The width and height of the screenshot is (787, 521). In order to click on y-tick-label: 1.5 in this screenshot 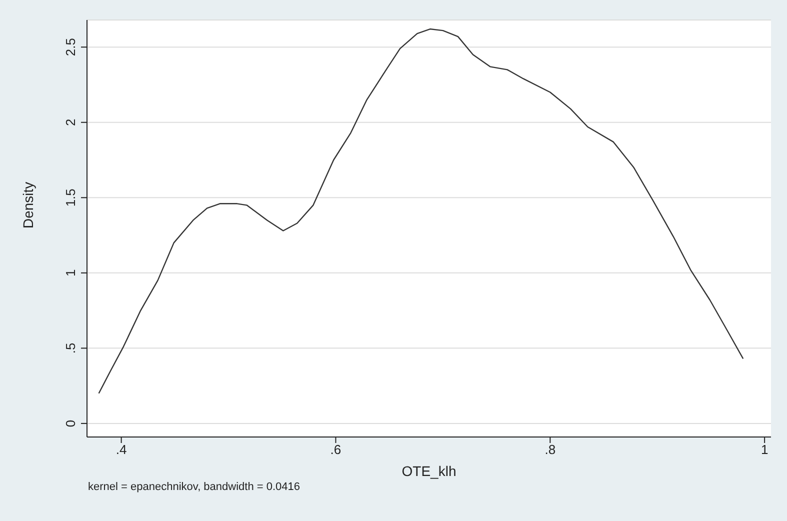, I will do `click(70, 197)`.